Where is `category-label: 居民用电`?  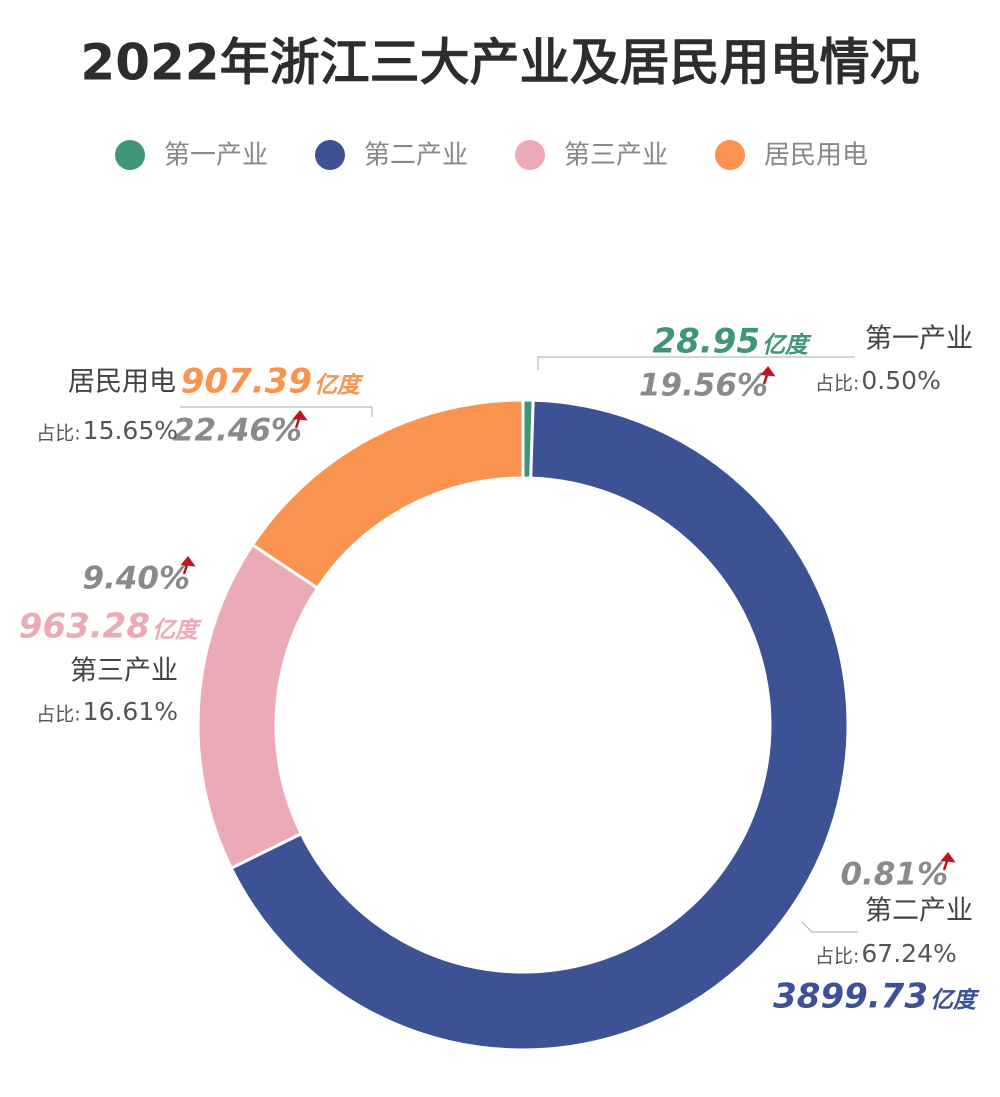
category-label: 居民用电 is located at coordinates (122, 382).